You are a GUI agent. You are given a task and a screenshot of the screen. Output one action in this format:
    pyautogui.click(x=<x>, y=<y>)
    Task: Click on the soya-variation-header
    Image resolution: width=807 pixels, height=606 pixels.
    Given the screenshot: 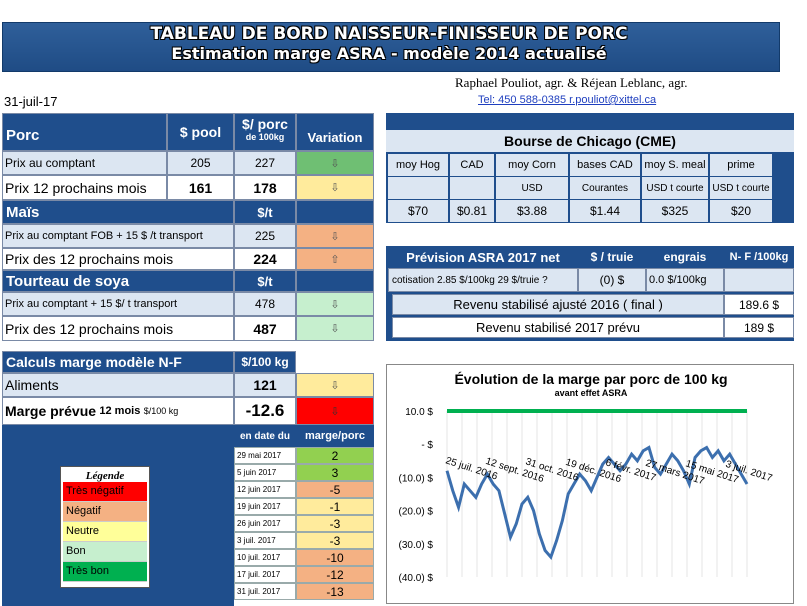 What is the action you would take?
    pyautogui.click(x=335, y=281)
    